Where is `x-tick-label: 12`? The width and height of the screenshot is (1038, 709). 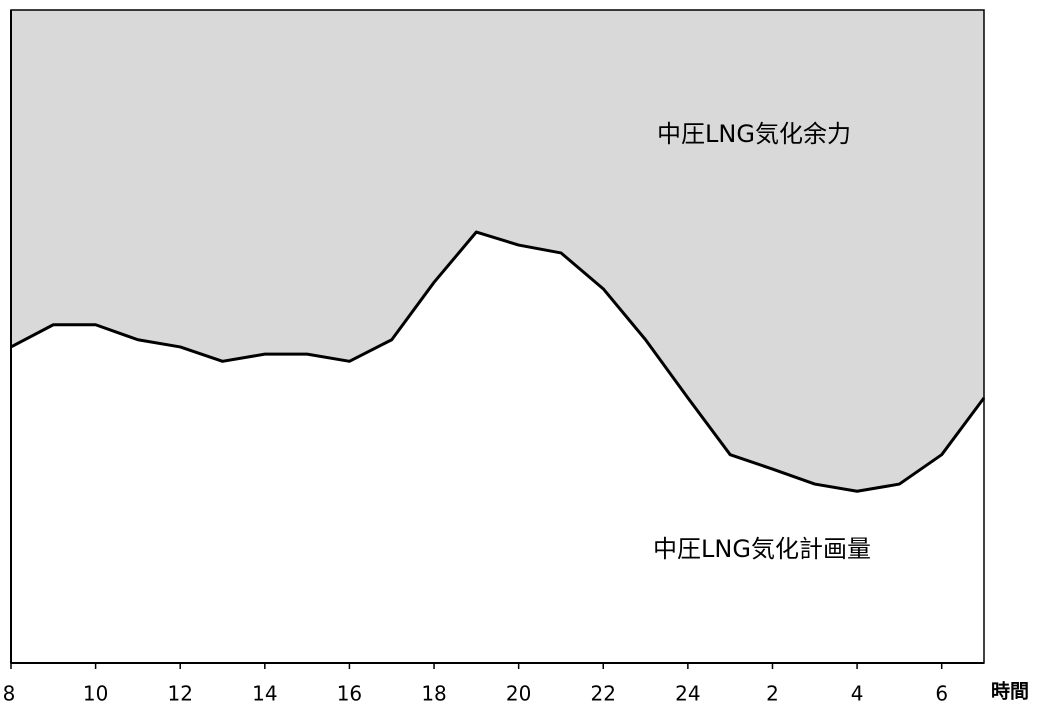
x-tick-label: 12 is located at coordinates (179, 694).